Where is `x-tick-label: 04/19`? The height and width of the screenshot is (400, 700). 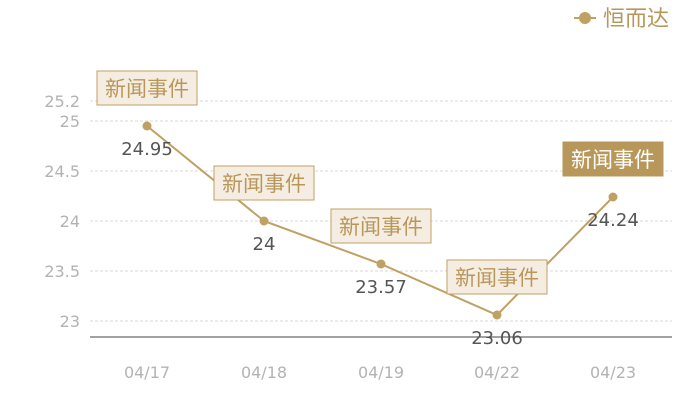 x-tick-label: 04/19 is located at coordinates (381, 372).